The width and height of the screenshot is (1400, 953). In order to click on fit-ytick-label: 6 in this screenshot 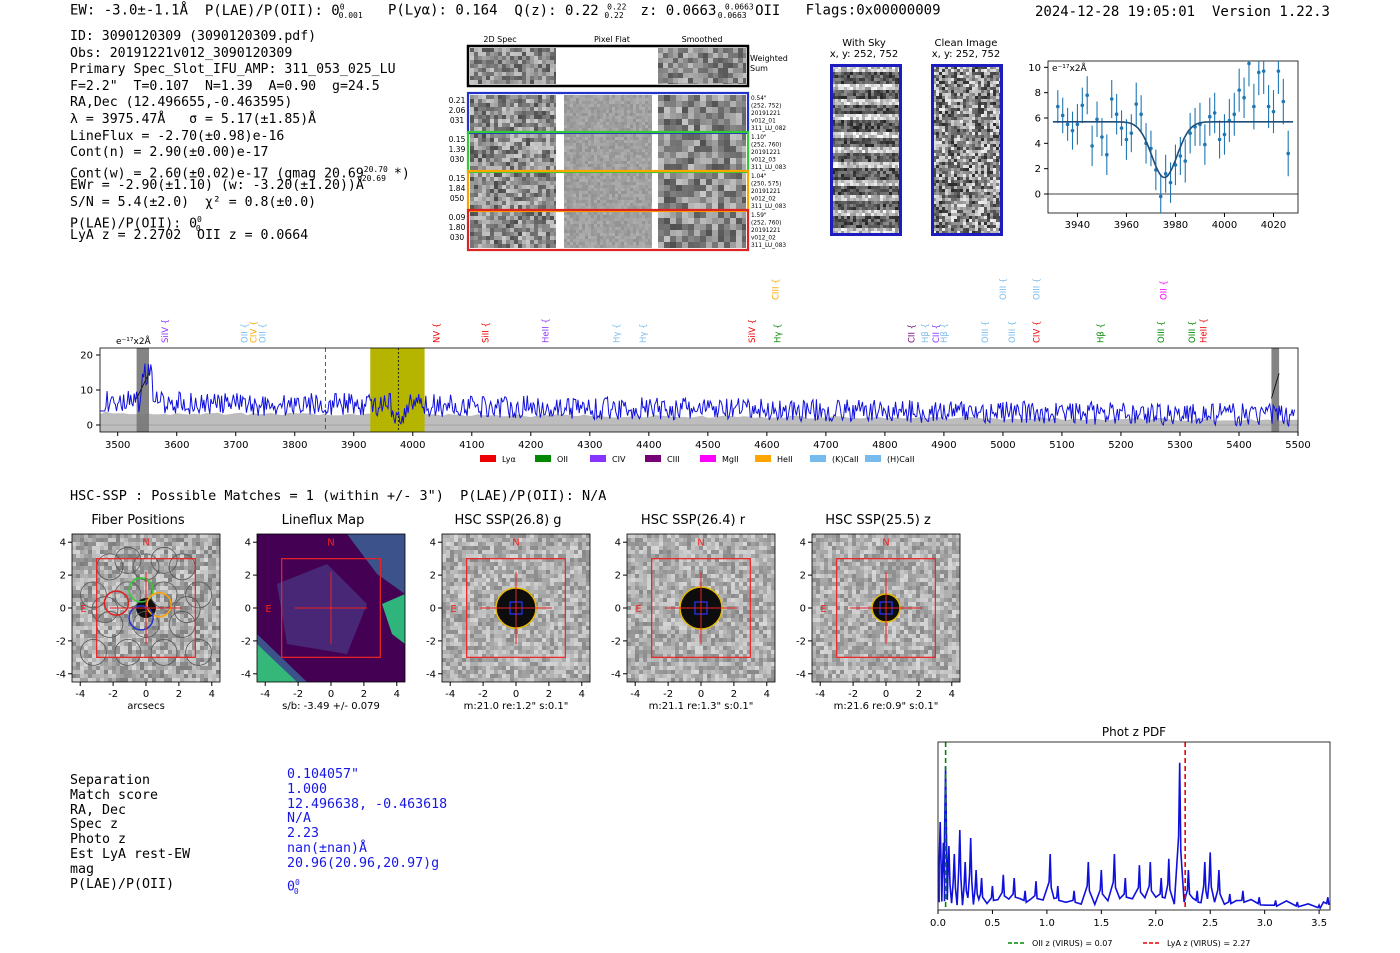, I will do `click(1038, 119)`.